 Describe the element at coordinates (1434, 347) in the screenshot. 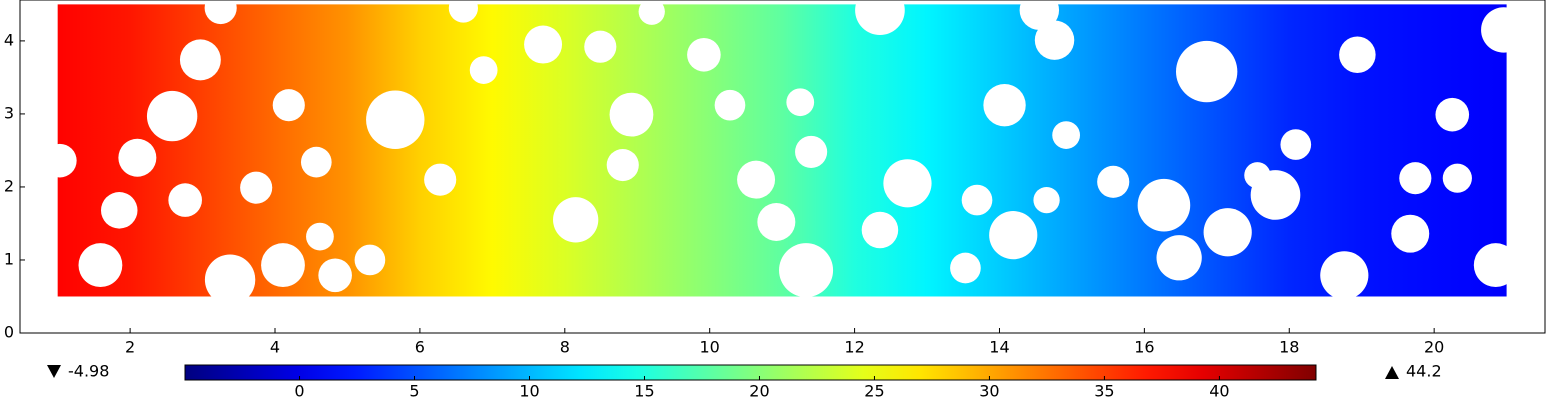

I see `x-tick-label: 20` at that location.